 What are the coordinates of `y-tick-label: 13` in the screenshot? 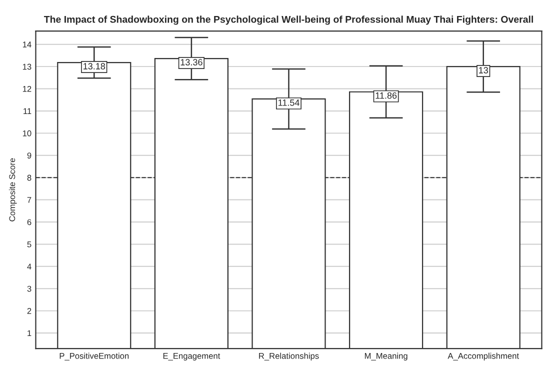 It's located at (27, 67).